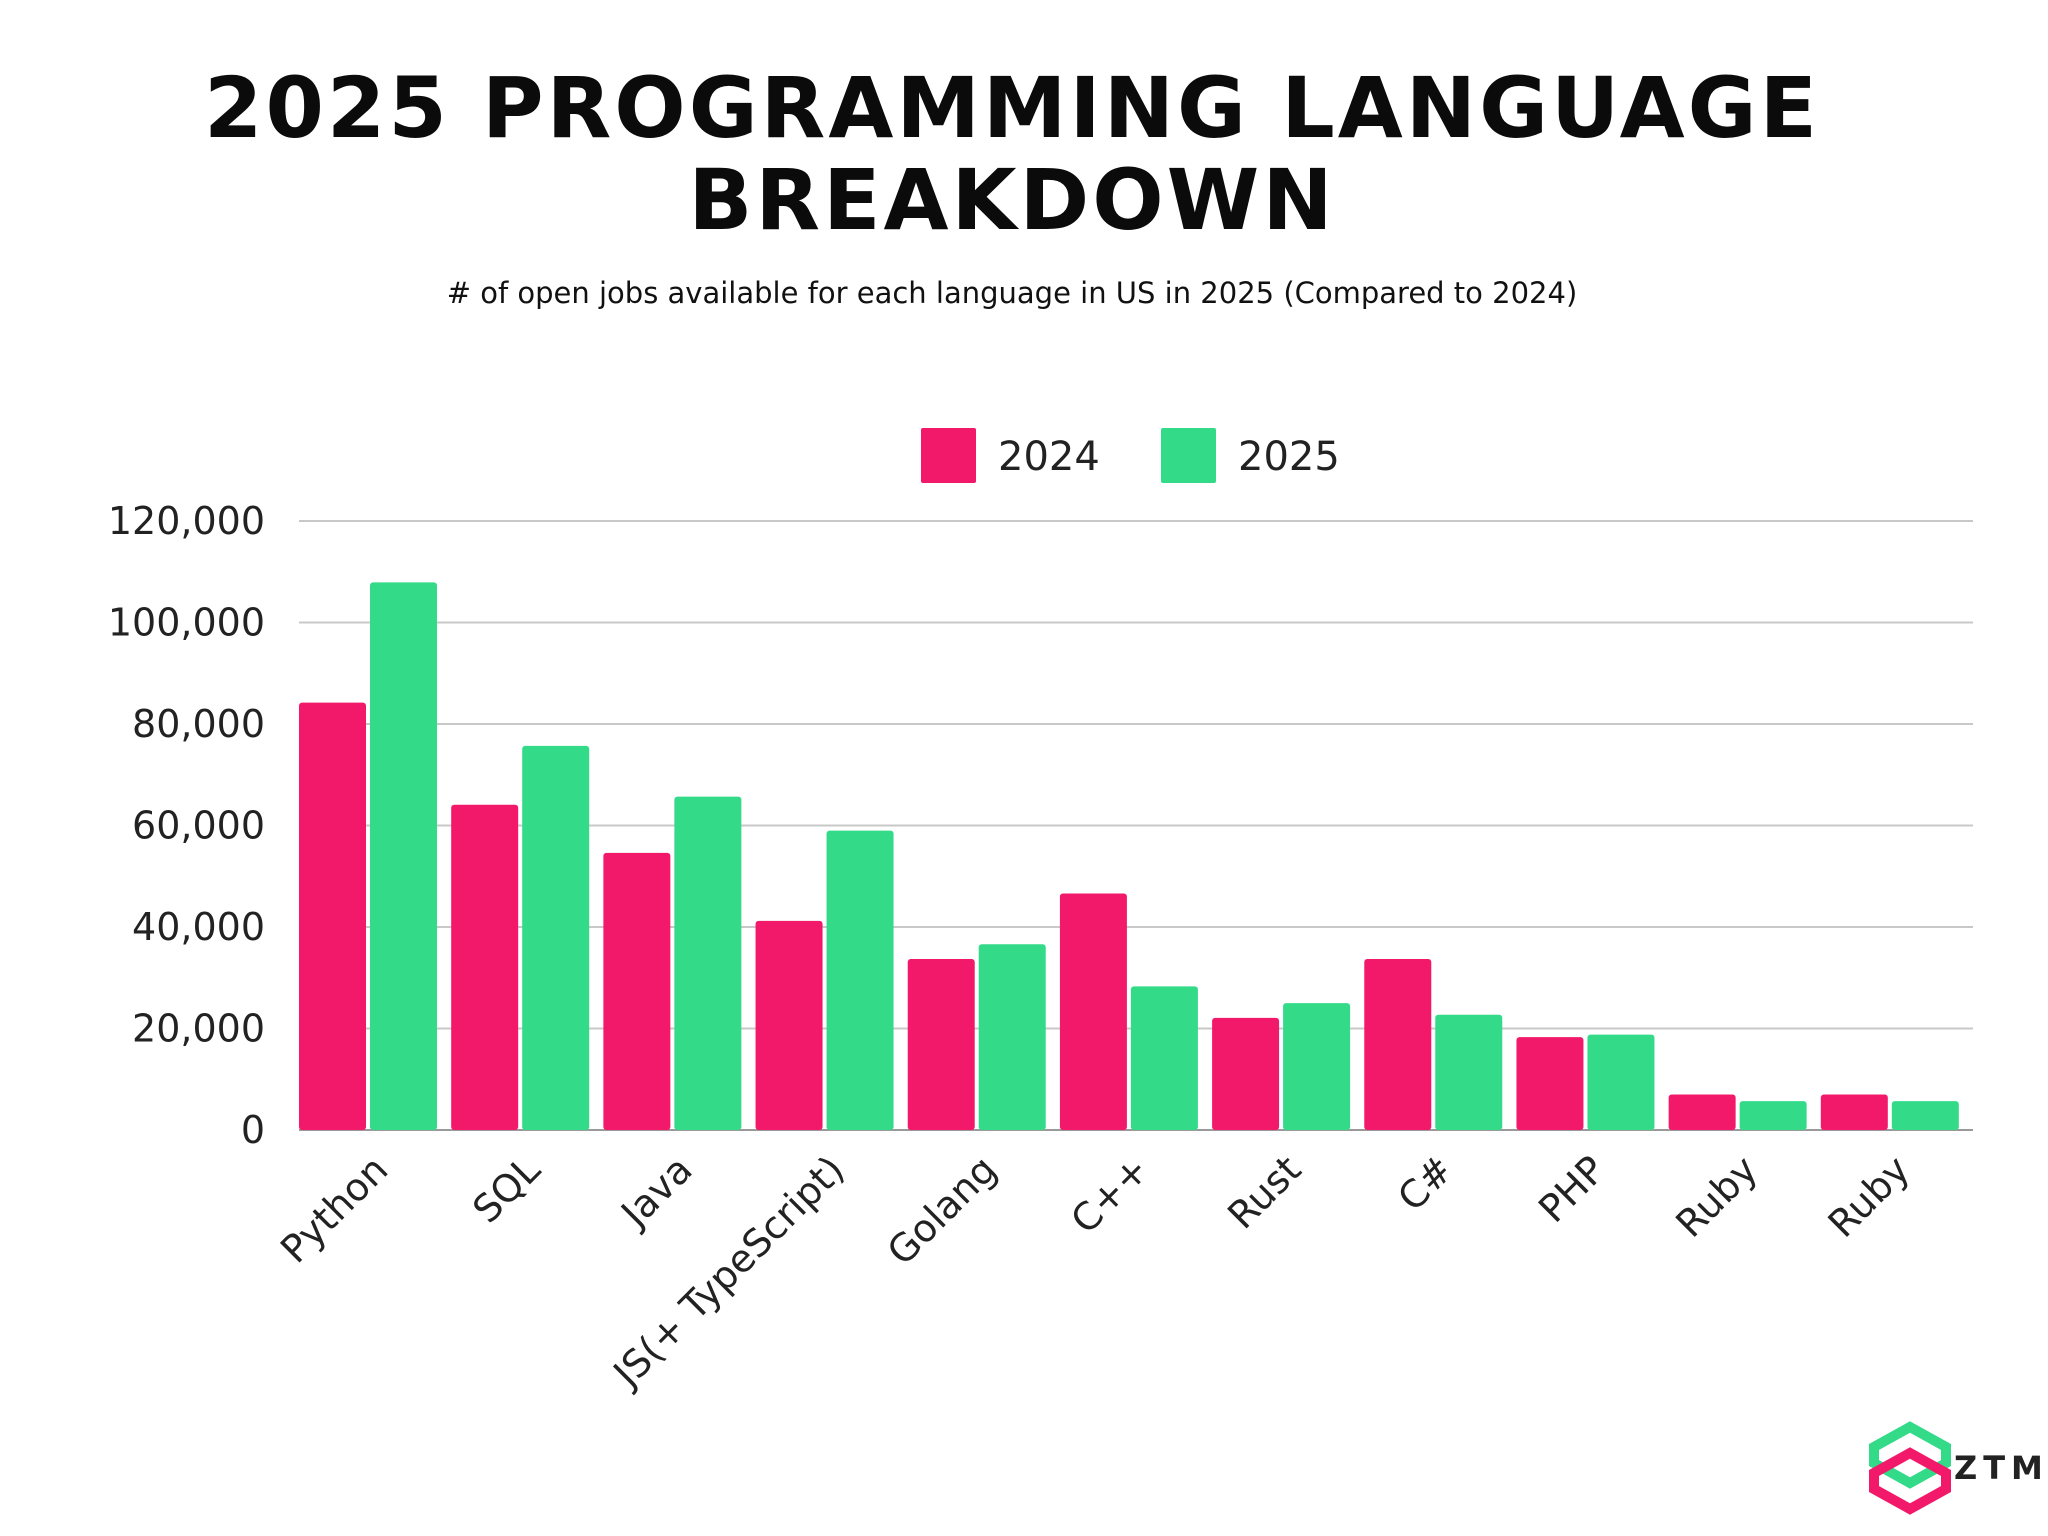  Describe the element at coordinates (1049, 457) in the screenshot. I see `legend-label: 2024` at that location.